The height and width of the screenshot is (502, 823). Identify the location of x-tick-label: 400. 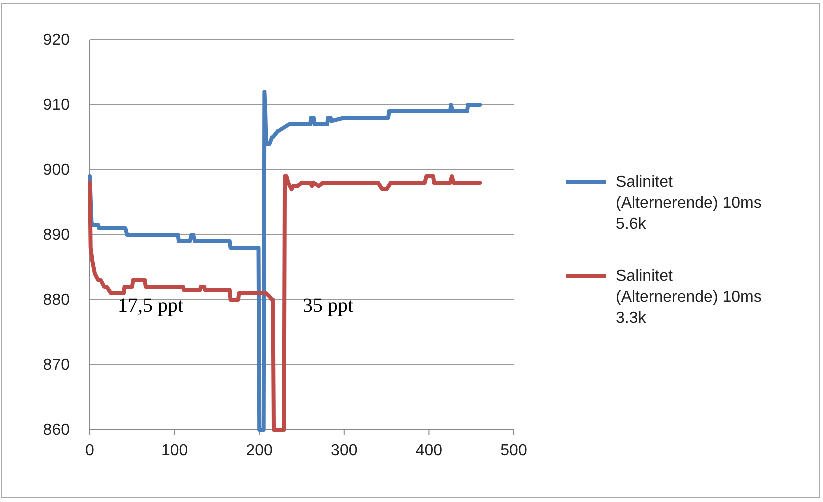
(429, 451).